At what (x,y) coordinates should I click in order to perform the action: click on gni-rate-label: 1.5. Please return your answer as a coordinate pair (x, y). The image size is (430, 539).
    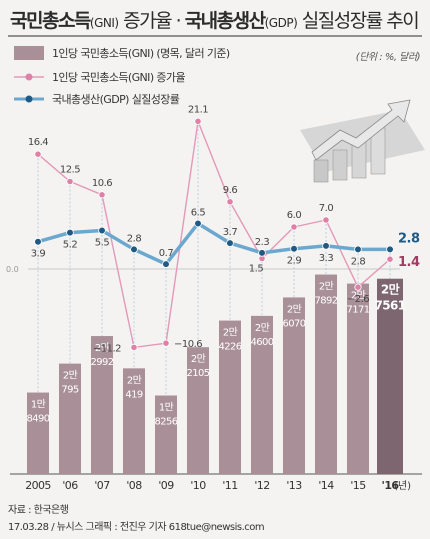
    Looking at the image, I should click on (256, 269).